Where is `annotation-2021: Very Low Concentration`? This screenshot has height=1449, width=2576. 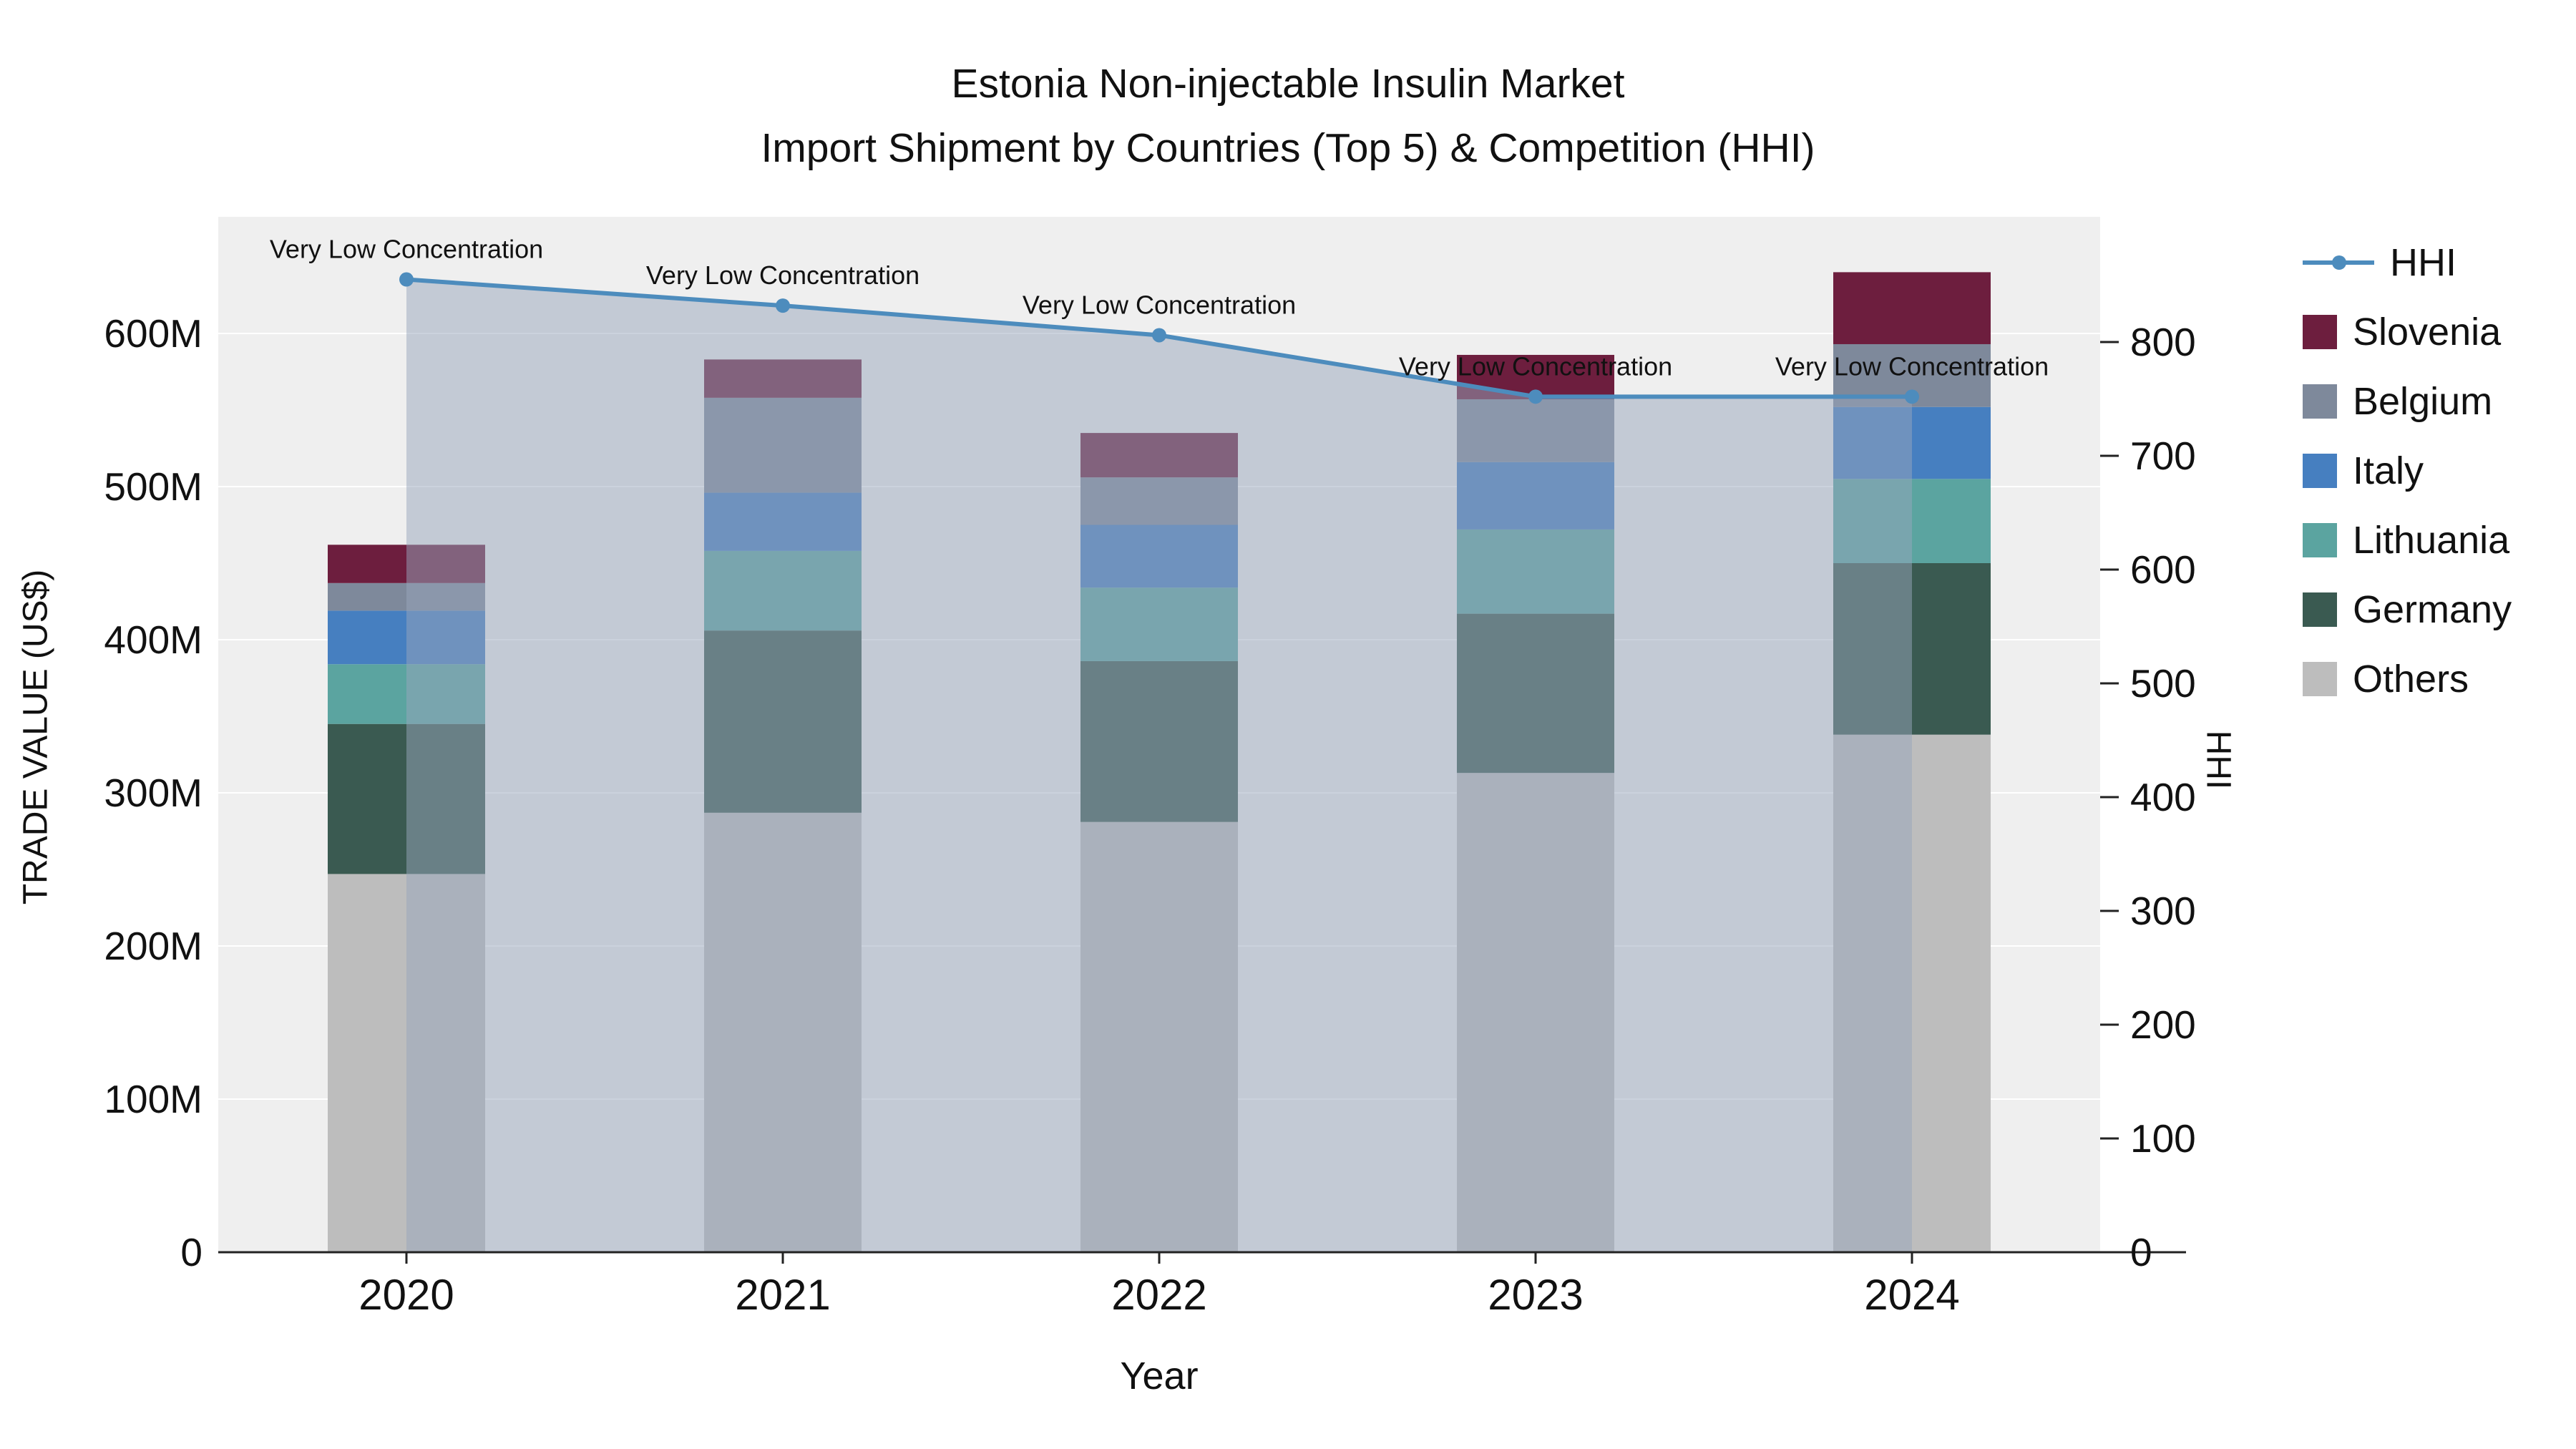 annotation-2021: Very Low Concentration is located at coordinates (782, 275).